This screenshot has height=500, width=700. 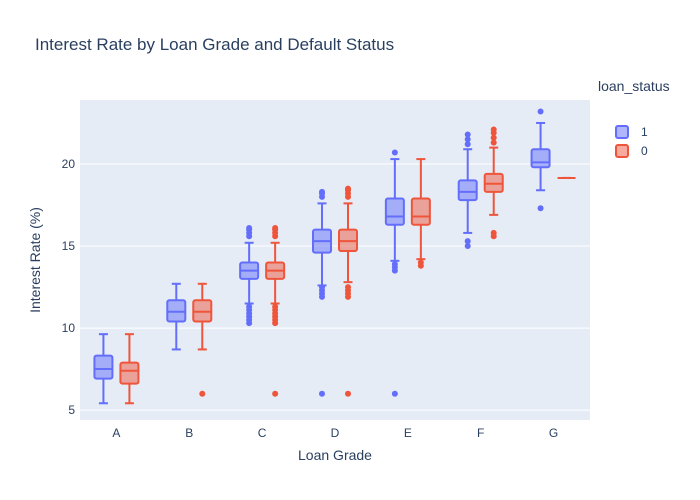 What do you see at coordinates (493, 183) in the screenshot?
I see `box-0-F` at bounding box center [493, 183].